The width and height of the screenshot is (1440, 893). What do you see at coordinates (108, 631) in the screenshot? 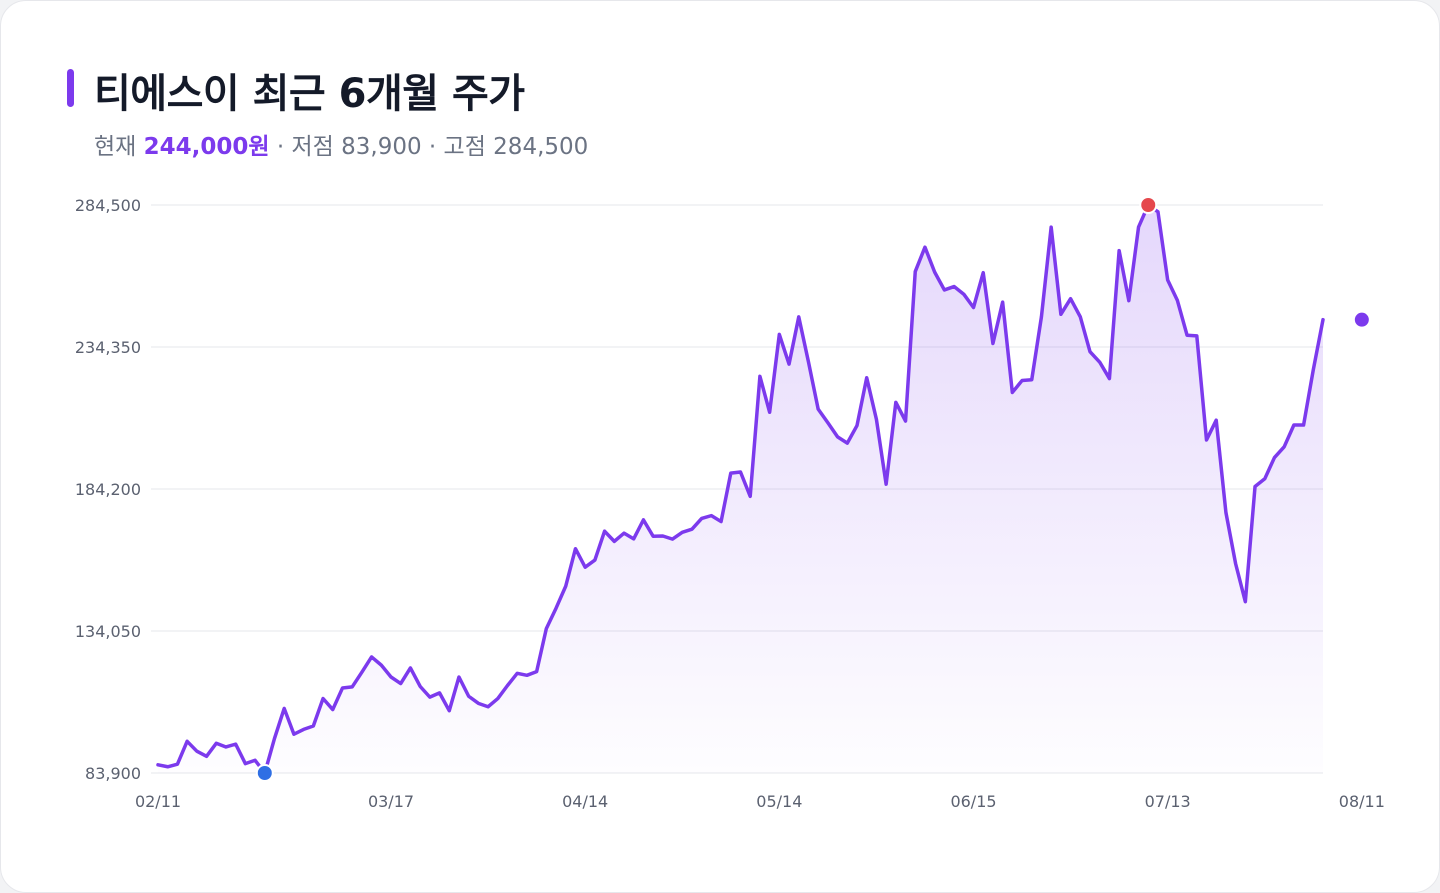
I see `y-tick-label: 134,050` at bounding box center [108, 631].